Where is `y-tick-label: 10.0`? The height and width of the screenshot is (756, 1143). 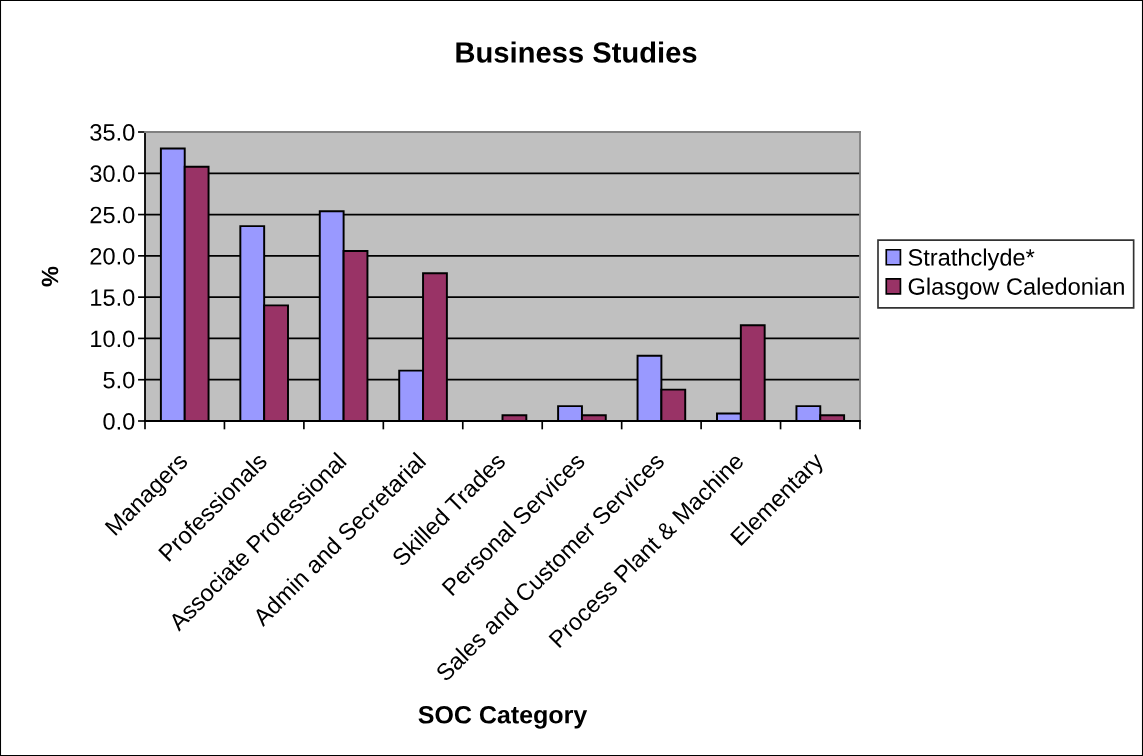
y-tick-label: 10.0 is located at coordinates (113, 339).